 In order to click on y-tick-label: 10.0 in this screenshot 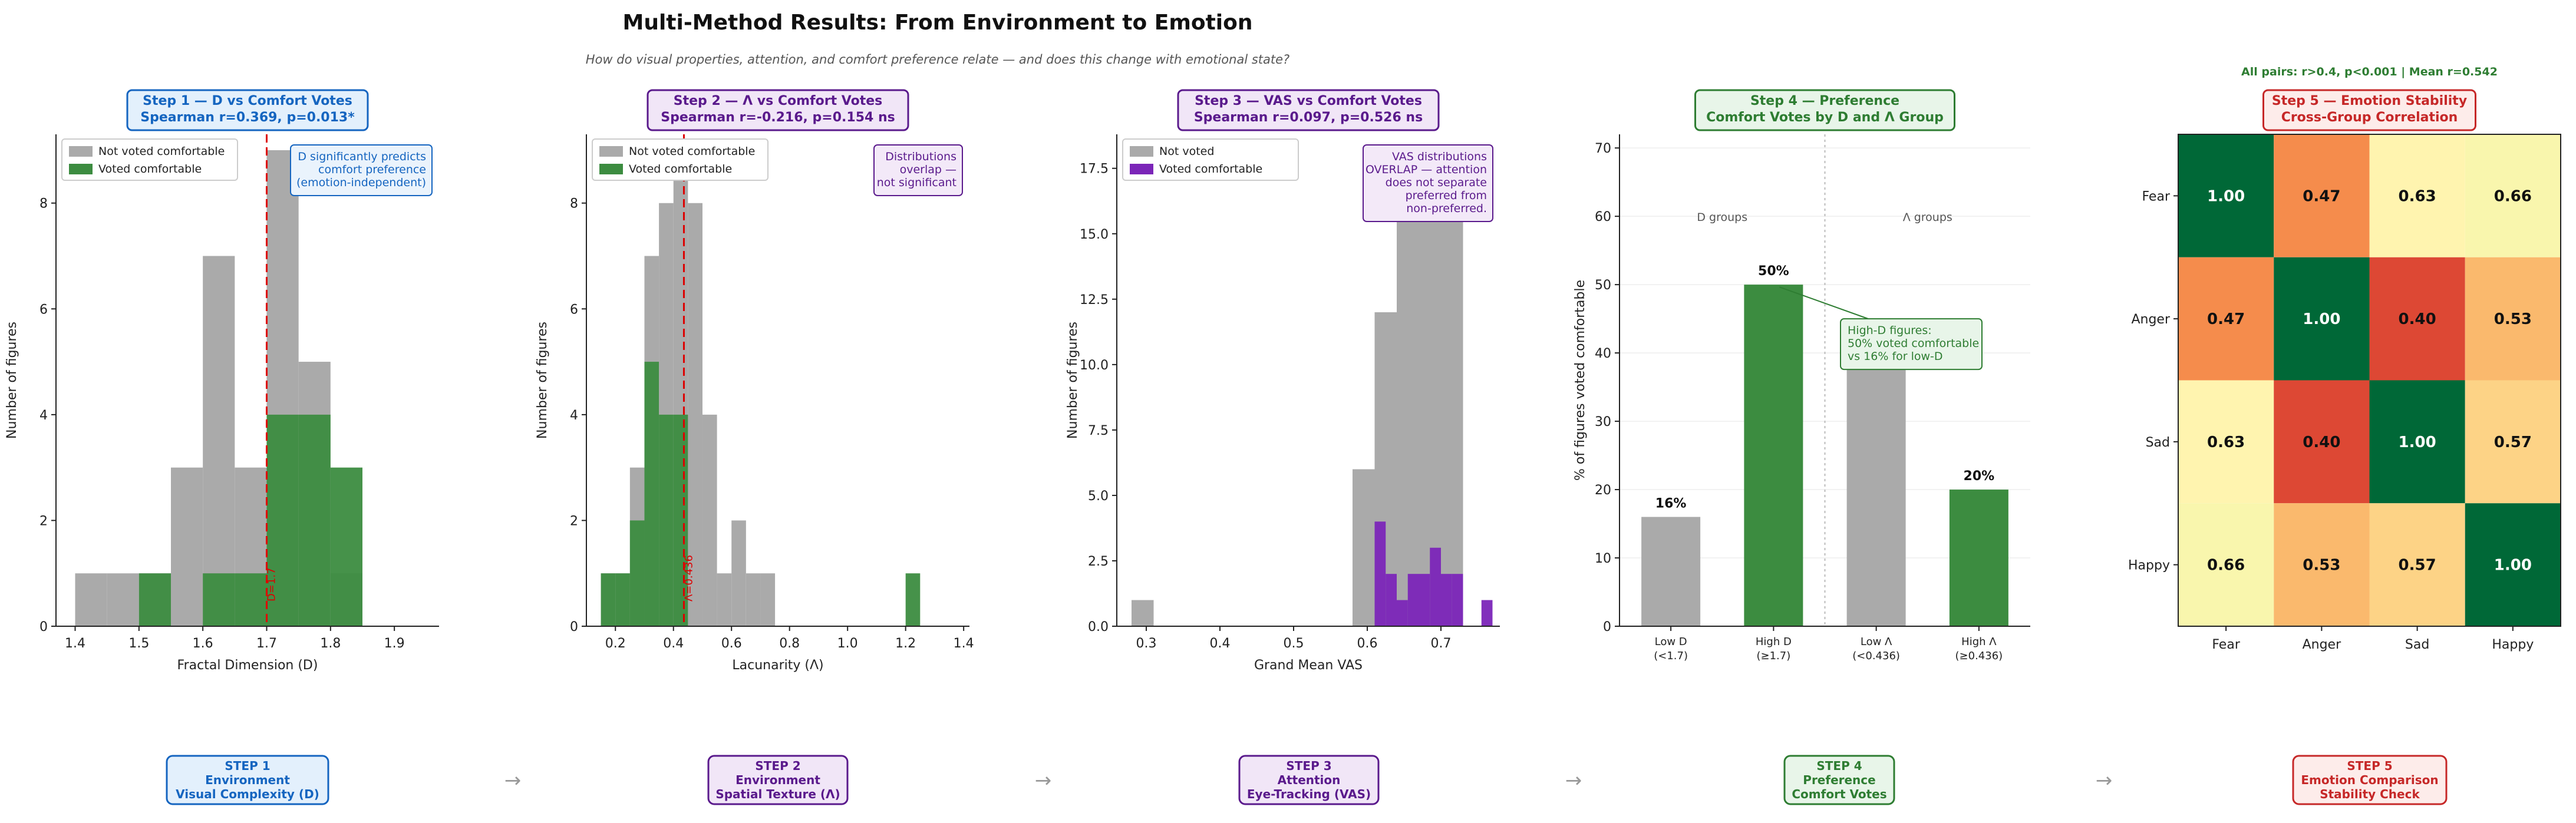, I will do `click(1094, 365)`.